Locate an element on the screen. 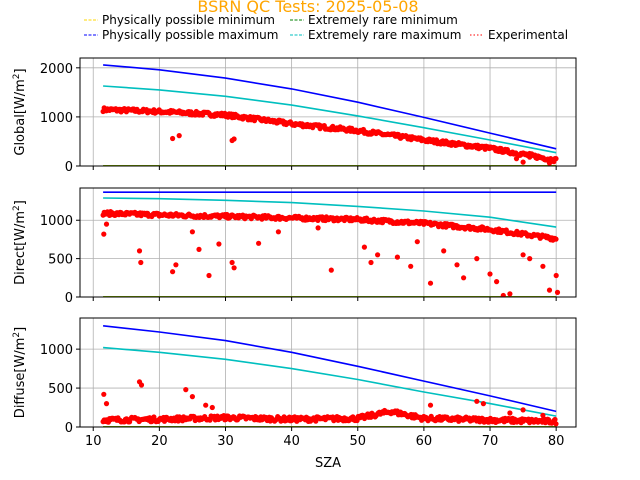 The height and width of the screenshot is (480, 640). y-tick-label: 2000 is located at coordinates (56, 69).